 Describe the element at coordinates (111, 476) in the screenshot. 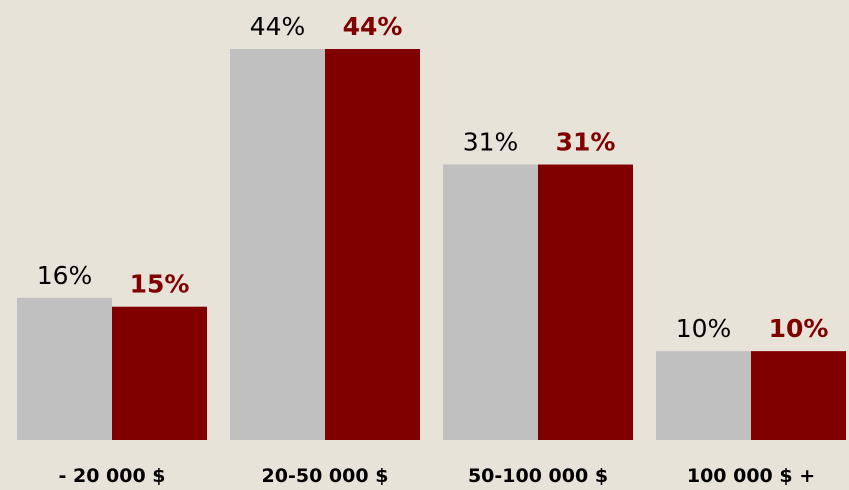

I see `x-tick-label: - 20 000 $` at that location.